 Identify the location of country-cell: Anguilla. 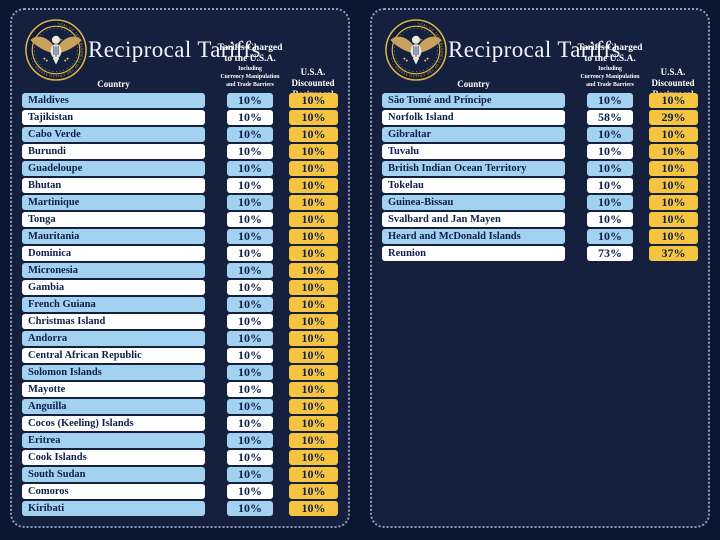
(113, 406).